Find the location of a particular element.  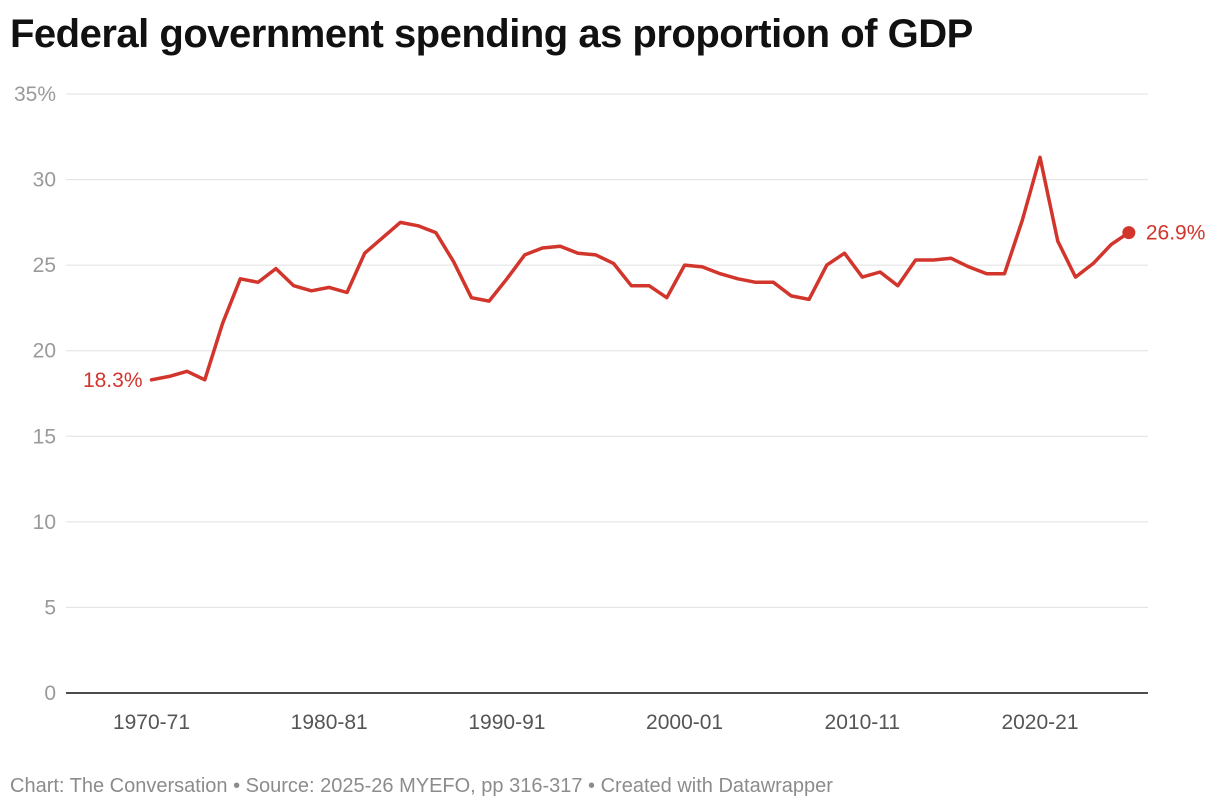

end-point-marker is located at coordinates (1129, 233).